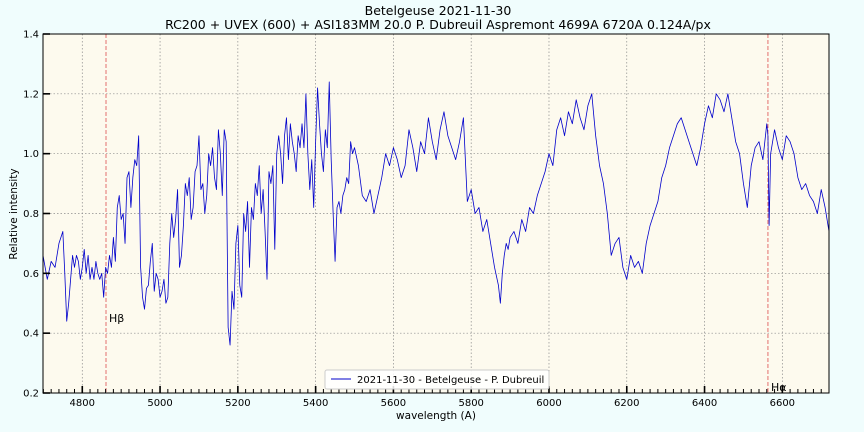  What do you see at coordinates (237, 403) in the screenshot?
I see `x-tick-label: 5200` at bounding box center [237, 403].